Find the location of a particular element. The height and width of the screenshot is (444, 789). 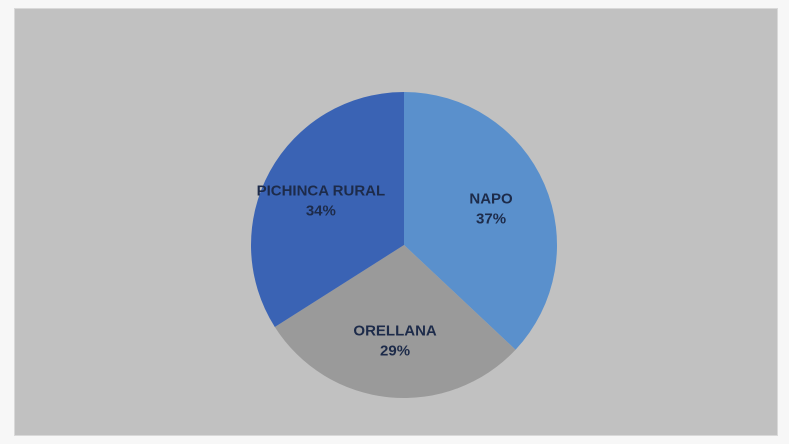

slice-label: ORELLANA is located at coordinates (394, 330).